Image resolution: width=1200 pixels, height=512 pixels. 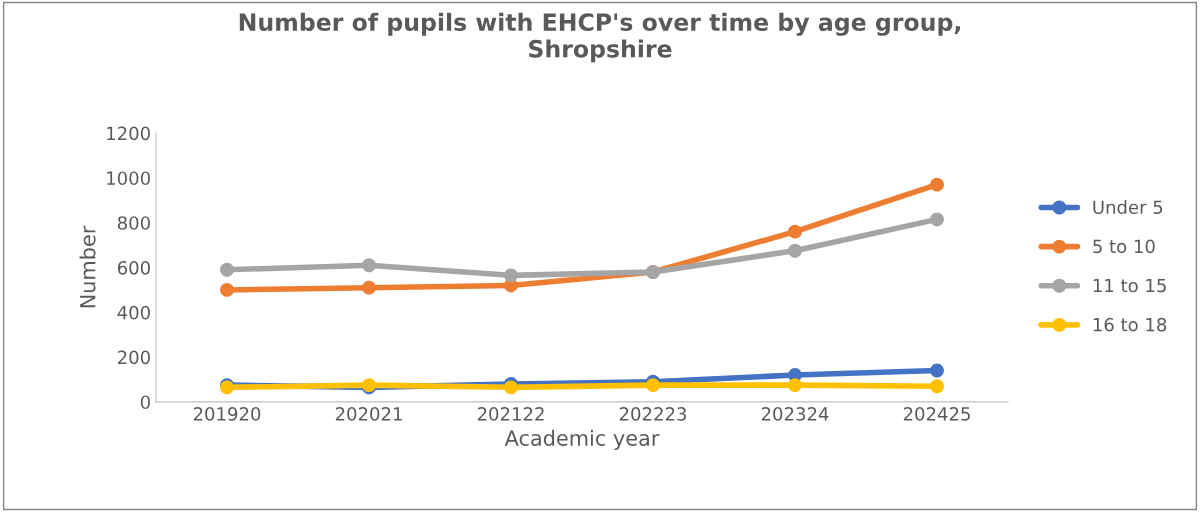 I want to click on x-tick-label: 202223, so click(x=653, y=414).